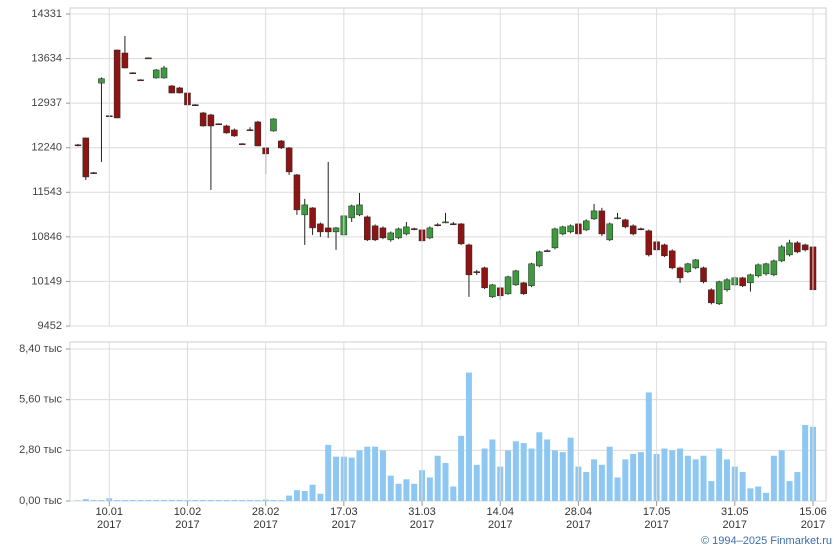 The width and height of the screenshot is (840, 550). What do you see at coordinates (500, 518) in the screenshot?
I see `x-tick-label: 14.04 2017` at bounding box center [500, 518].